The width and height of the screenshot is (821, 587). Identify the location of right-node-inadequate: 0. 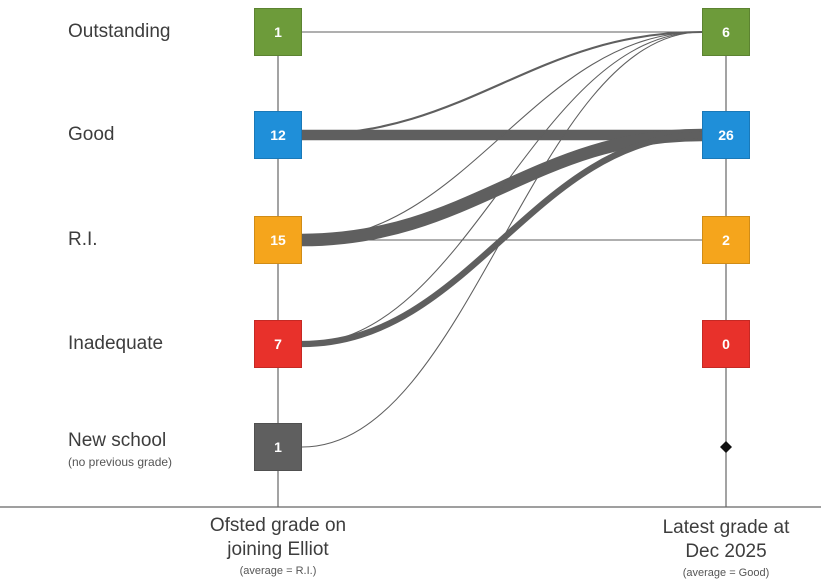
(726, 344).